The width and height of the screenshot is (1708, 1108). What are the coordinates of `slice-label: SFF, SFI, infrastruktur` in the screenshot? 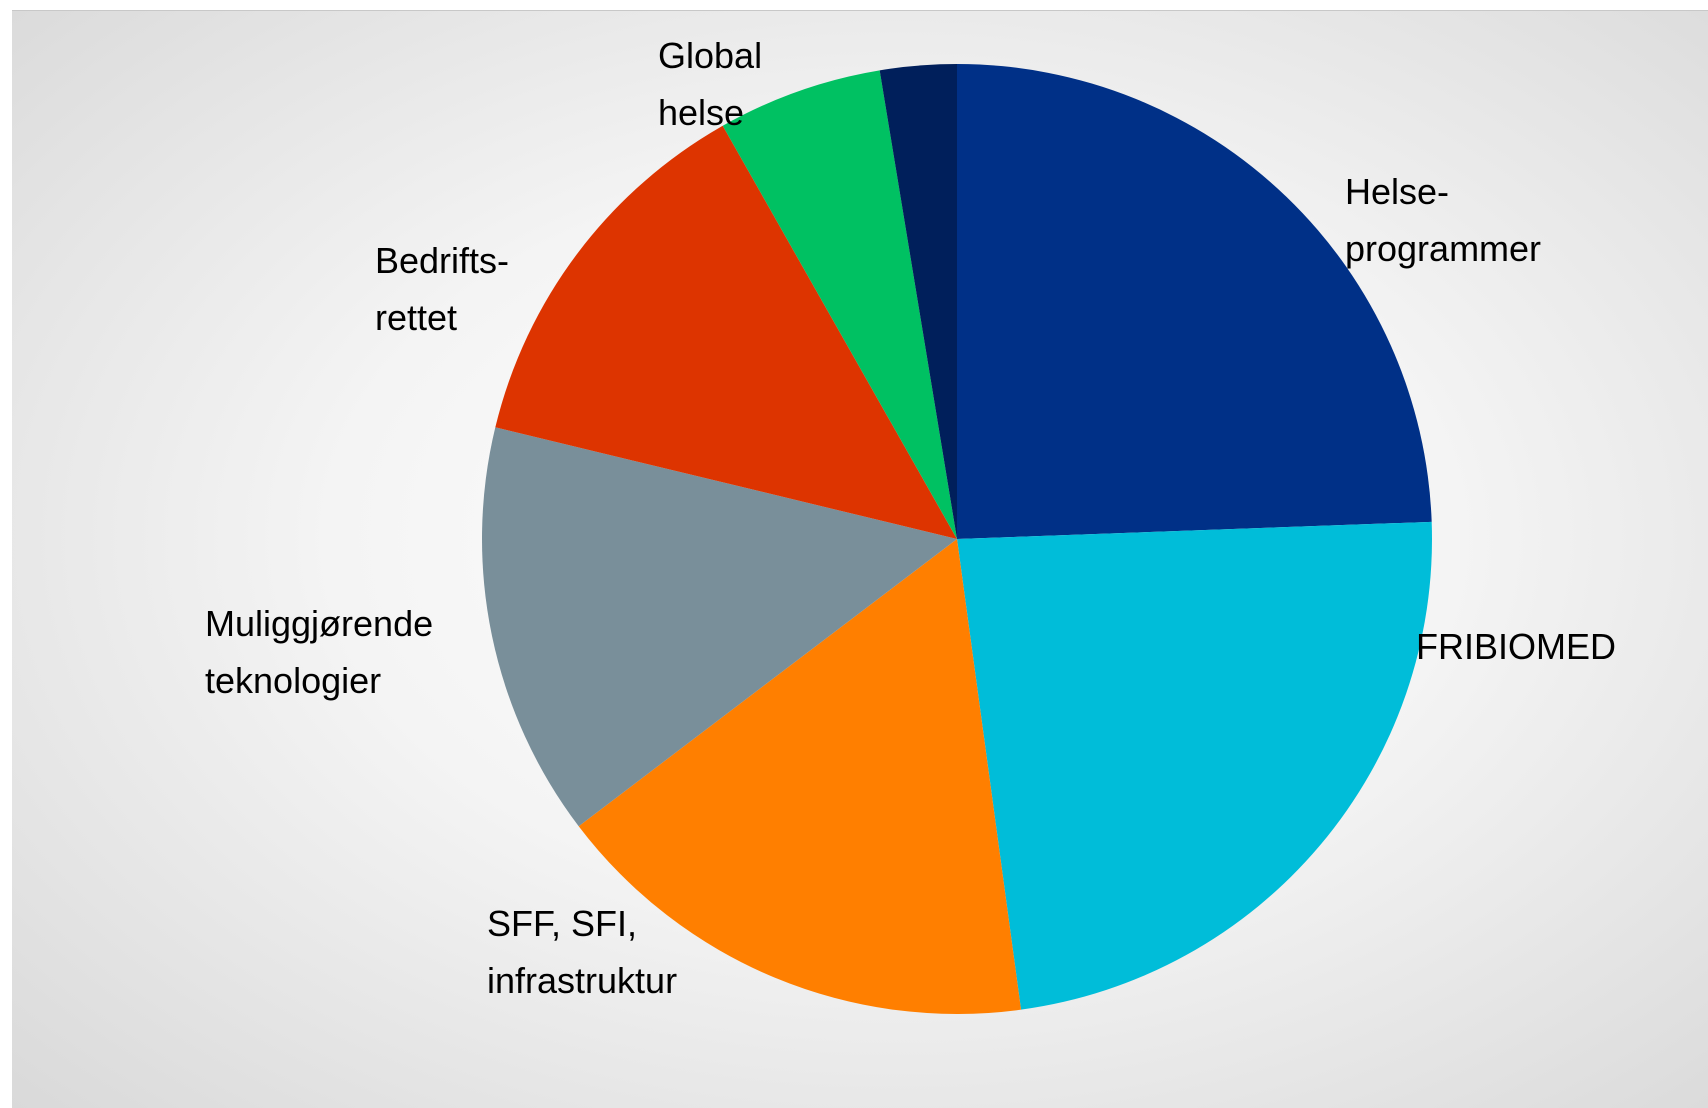 It's located at (582, 952).